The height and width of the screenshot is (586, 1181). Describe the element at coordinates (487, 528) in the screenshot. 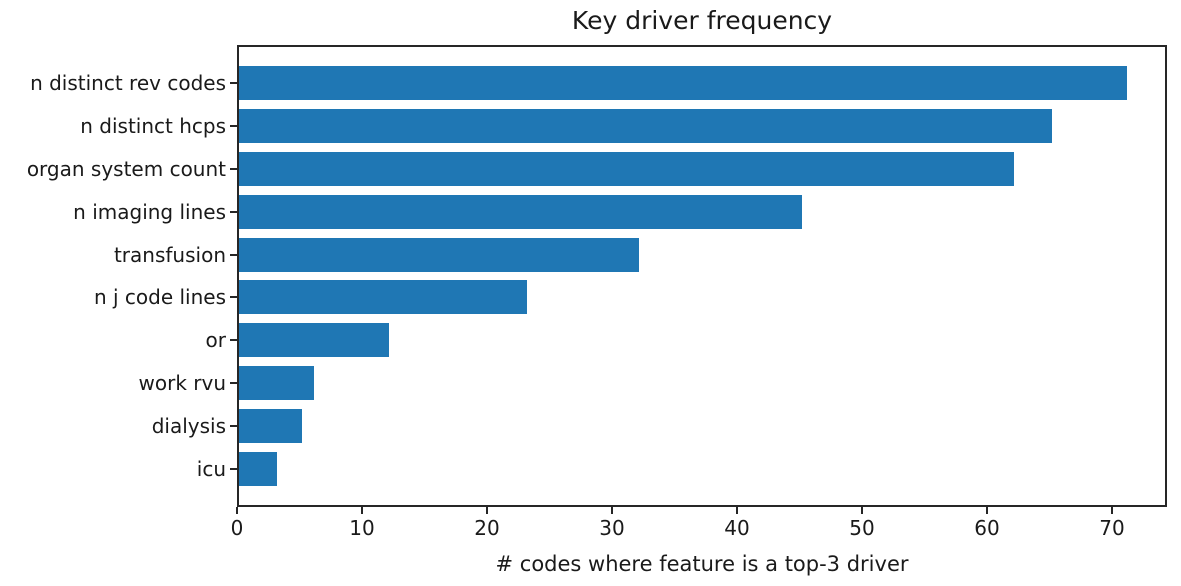

I see `x-tick-label: 20` at that location.